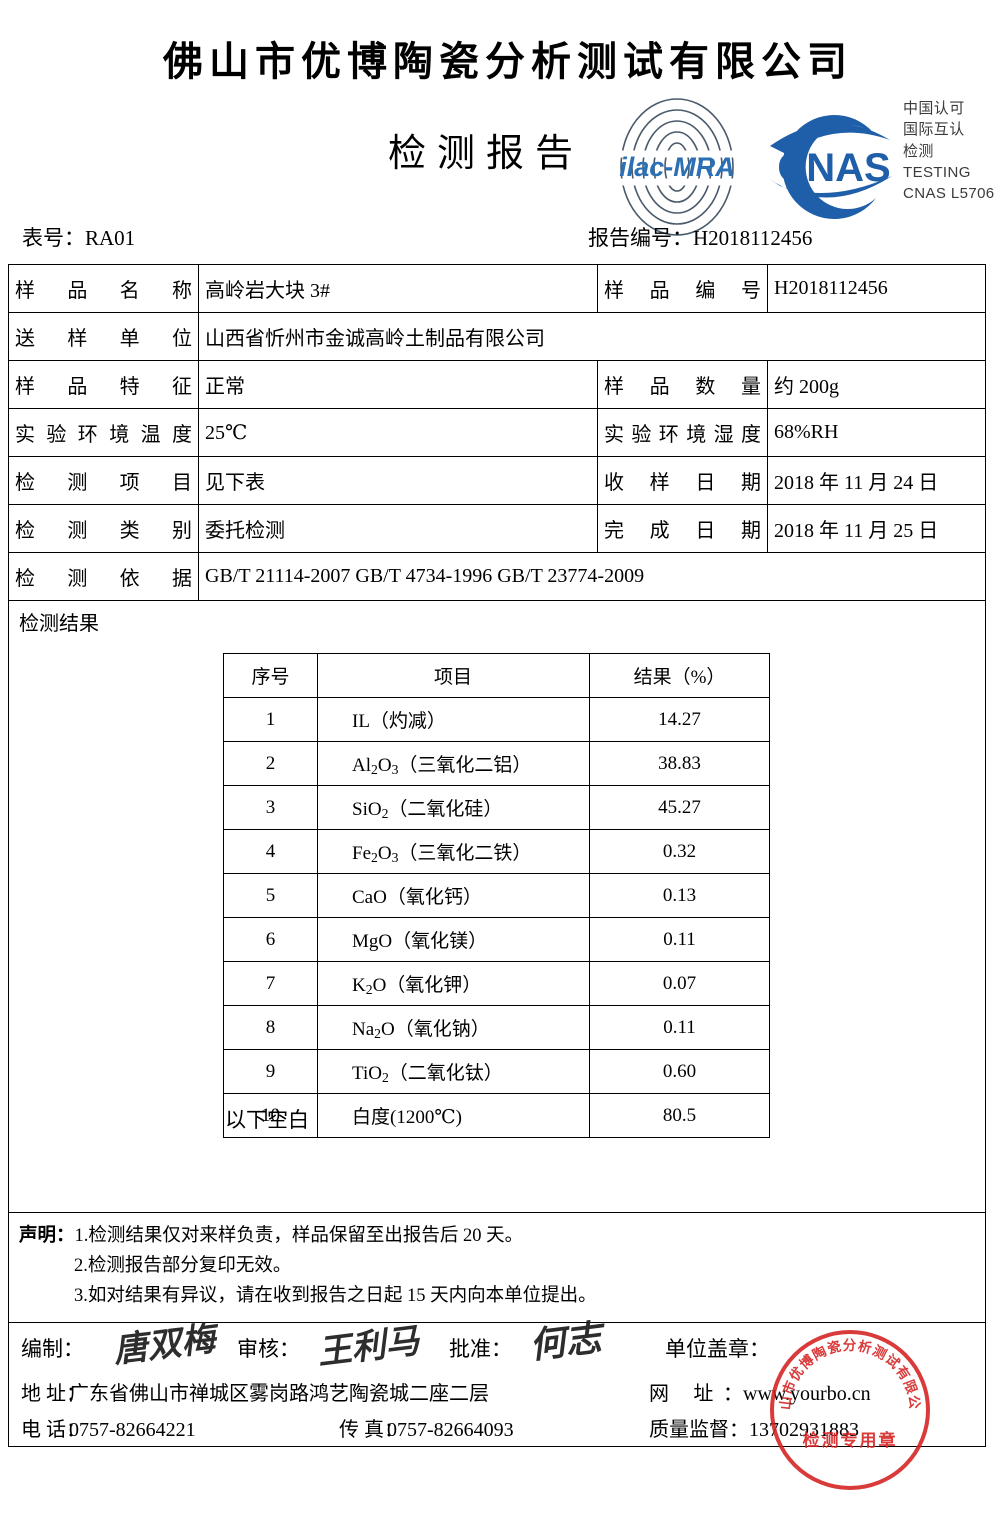 This screenshot has height=1540, width=1000. What do you see at coordinates (299, 1236) in the screenshot?
I see `statement-line-1: 1.检测结果仅对来样负责，样品保留至出报告后 20 天。` at bounding box center [299, 1236].